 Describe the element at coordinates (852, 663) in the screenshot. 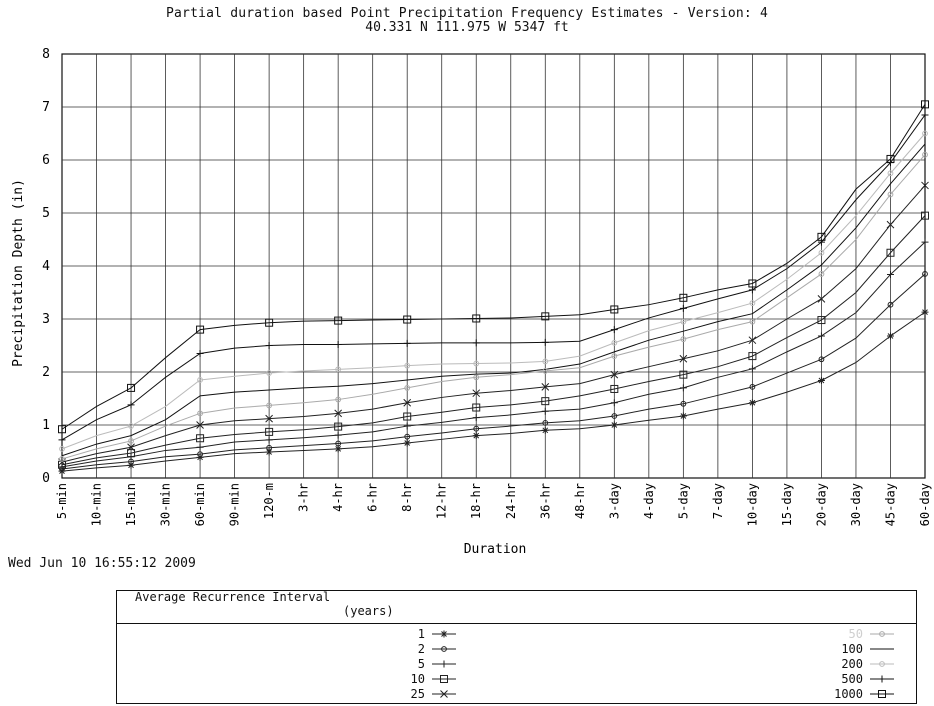

I see `legend-label: 200` at that location.